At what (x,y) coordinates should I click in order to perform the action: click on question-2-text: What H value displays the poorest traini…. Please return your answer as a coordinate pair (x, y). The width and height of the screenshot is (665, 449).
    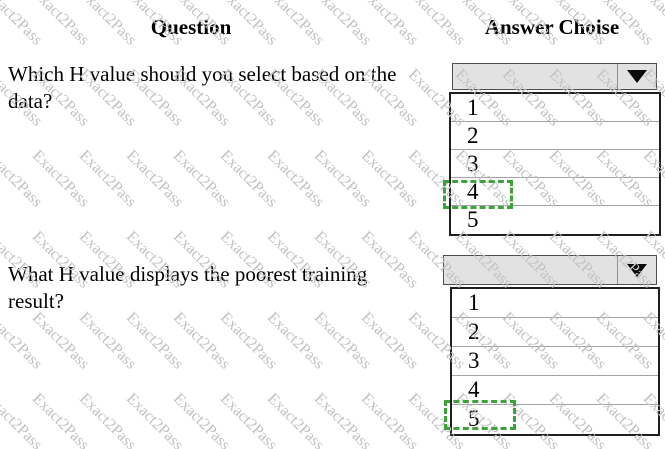
    Looking at the image, I should click on (188, 287).